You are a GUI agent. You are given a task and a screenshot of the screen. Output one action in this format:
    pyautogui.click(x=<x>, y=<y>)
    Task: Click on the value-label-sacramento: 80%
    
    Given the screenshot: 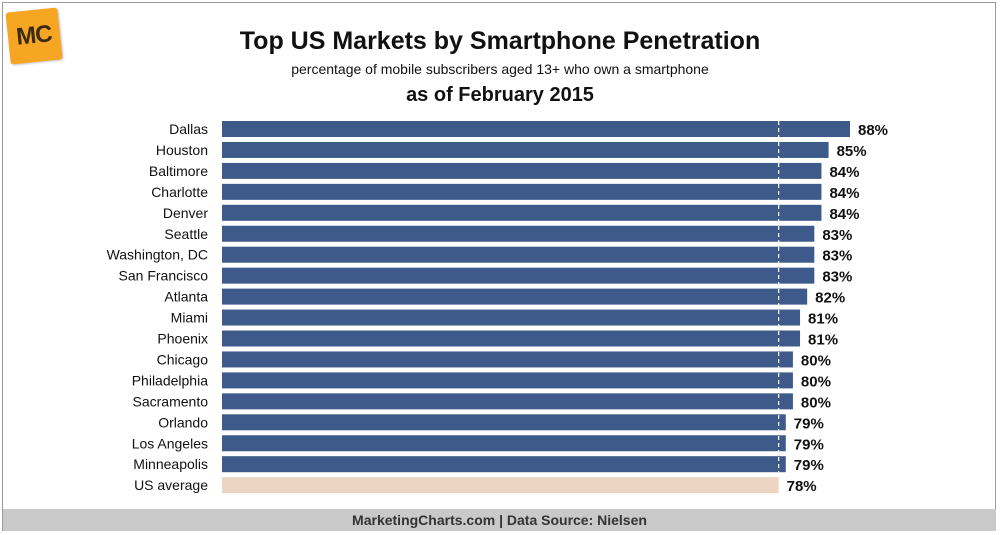 What is the action you would take?
    pyautogui.click(x=816, y=402)
    